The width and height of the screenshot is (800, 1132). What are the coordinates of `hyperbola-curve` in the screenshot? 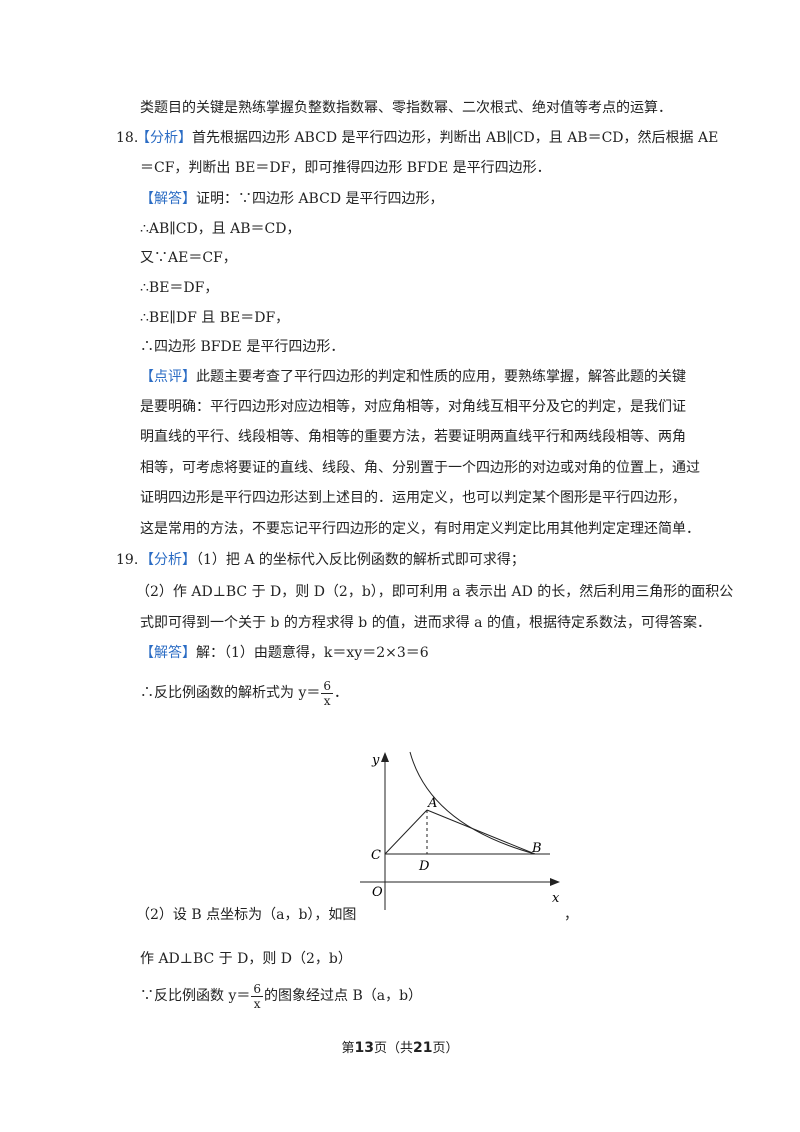 It's located at (472, 803).